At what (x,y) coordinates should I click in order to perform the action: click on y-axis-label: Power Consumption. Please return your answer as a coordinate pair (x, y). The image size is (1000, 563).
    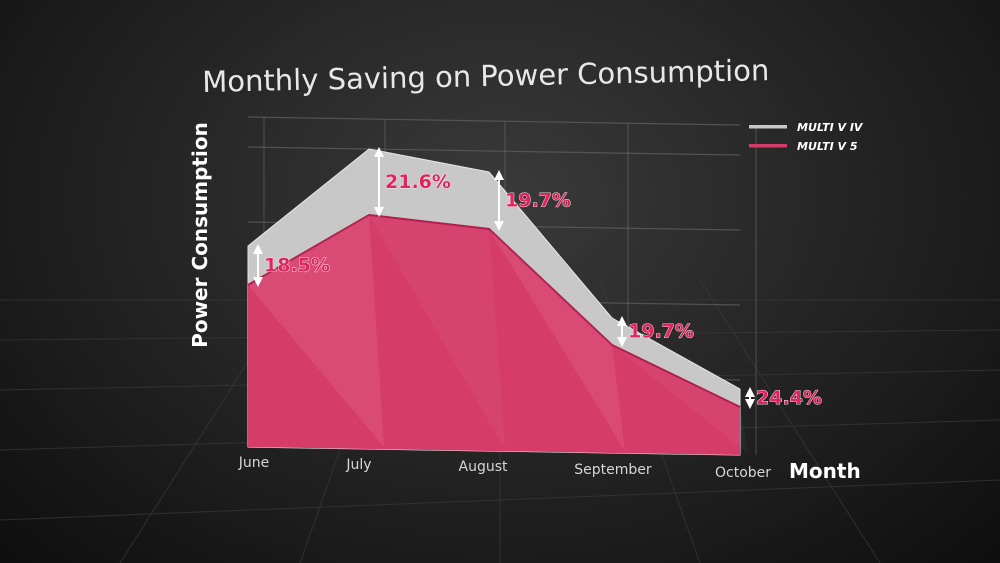
    Looking at the image, I should click on (200, 235).